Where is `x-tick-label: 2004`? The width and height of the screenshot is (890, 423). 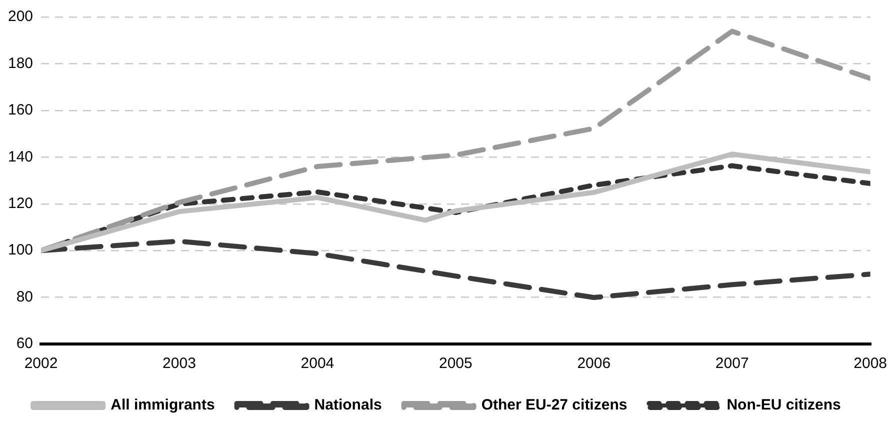
x-tick-label: 2004 is located at coordinates (317, 363).